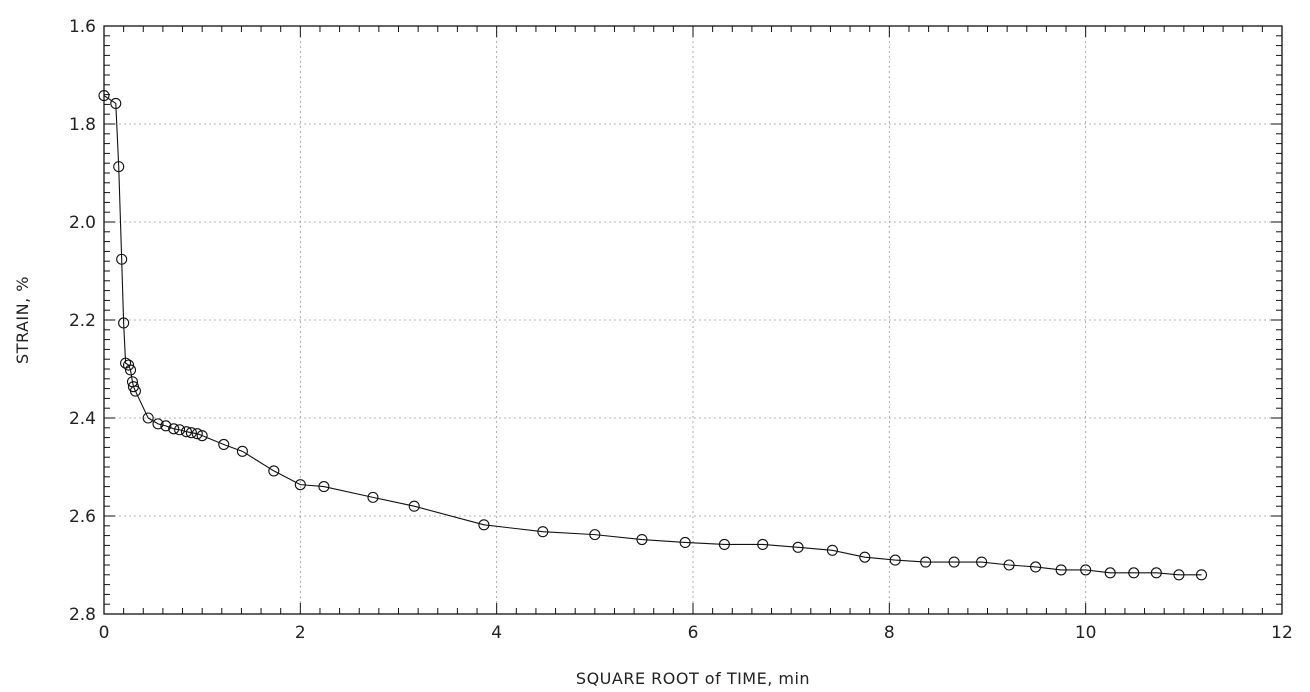 The width and height of the screenshot is (1310, 692). I want to click on x-tick-label: 8, so click(889, 633).